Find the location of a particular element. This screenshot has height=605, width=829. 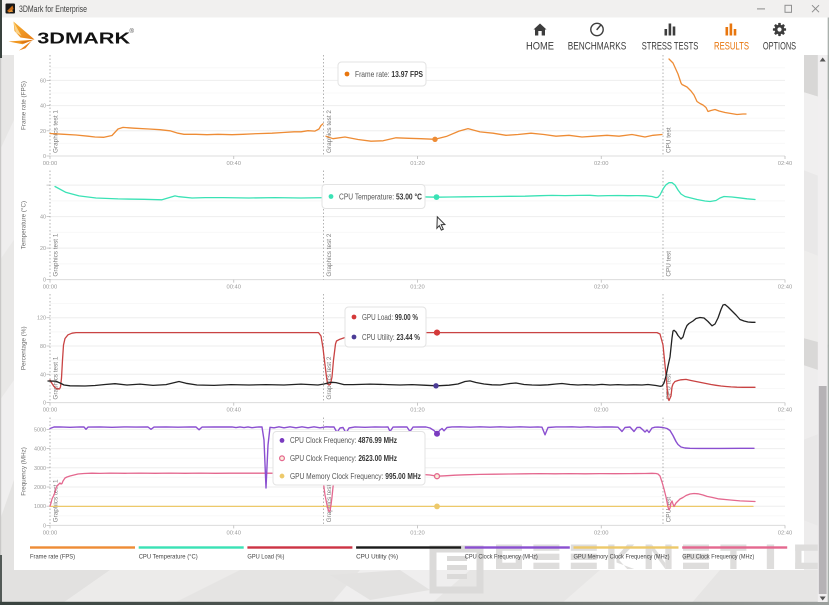

svg-text: 3DMARK is located at coordinates (83, 39).